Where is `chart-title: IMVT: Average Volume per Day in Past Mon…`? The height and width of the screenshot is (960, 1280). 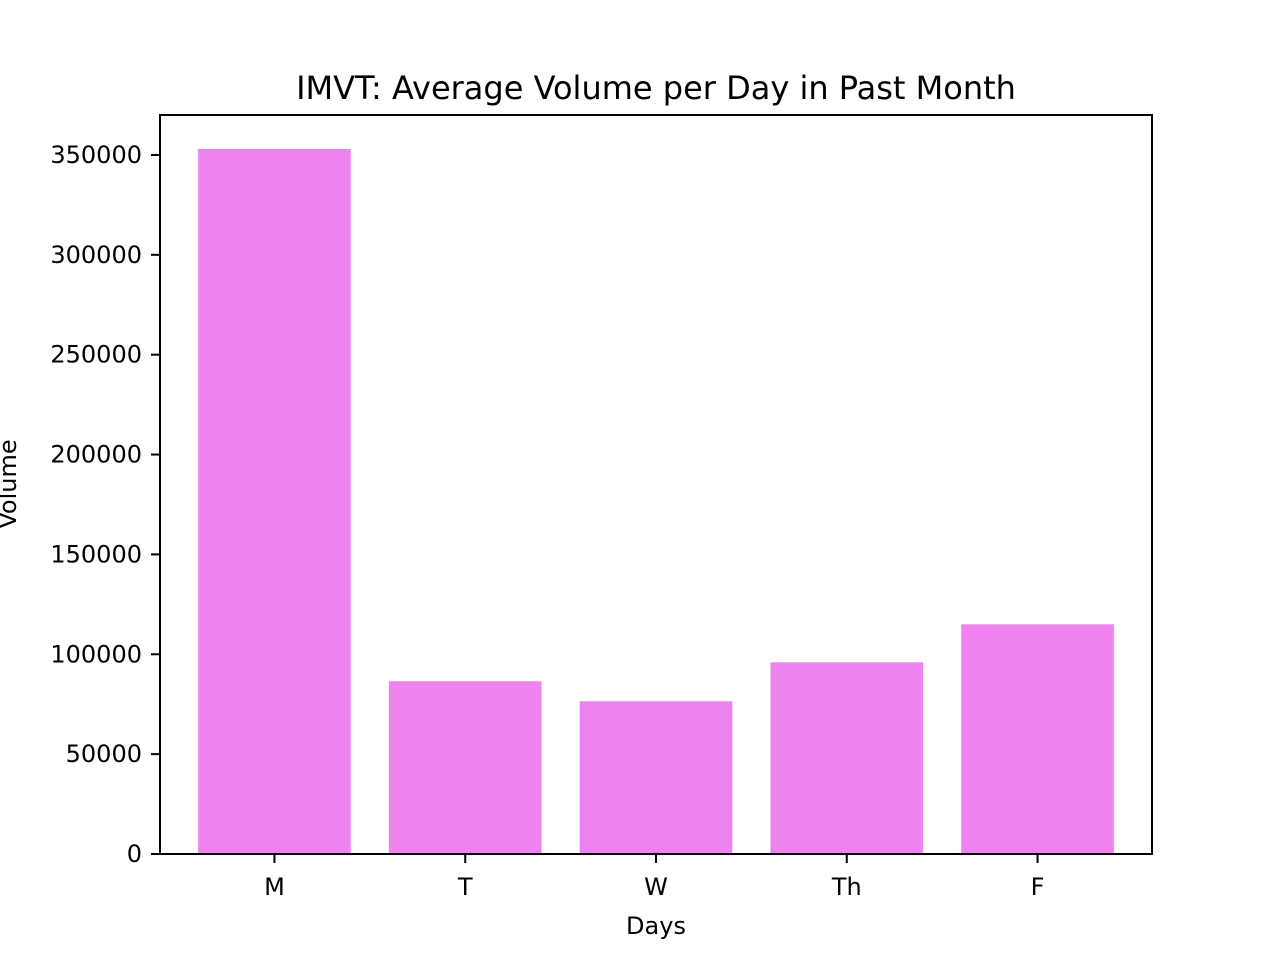 chart-title: IMVT: Average Volume per Day in Past Mon… is located at coordinates (656, 88).